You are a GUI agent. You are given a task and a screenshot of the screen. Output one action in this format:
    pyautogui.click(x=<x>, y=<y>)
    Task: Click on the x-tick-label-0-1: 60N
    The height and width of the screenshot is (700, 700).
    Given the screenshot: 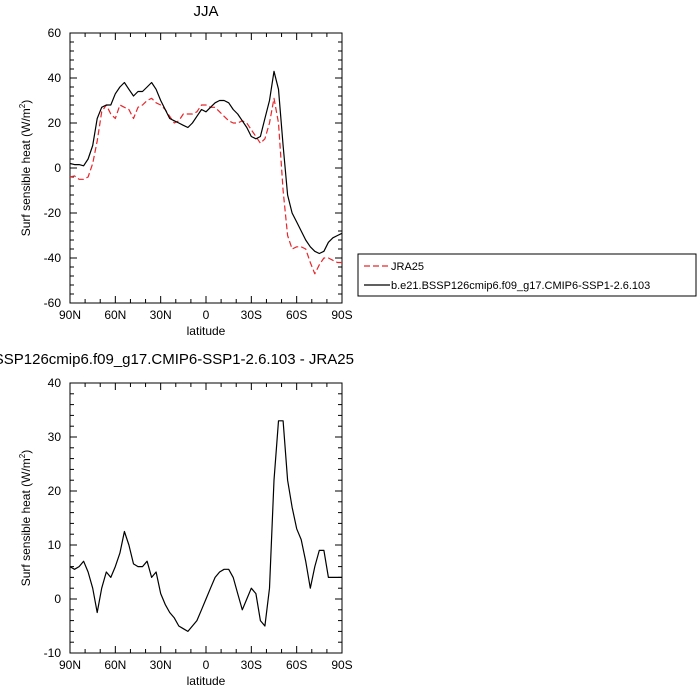 What is the action you would take?
    pyautogui.click(x=115, y=315)
    